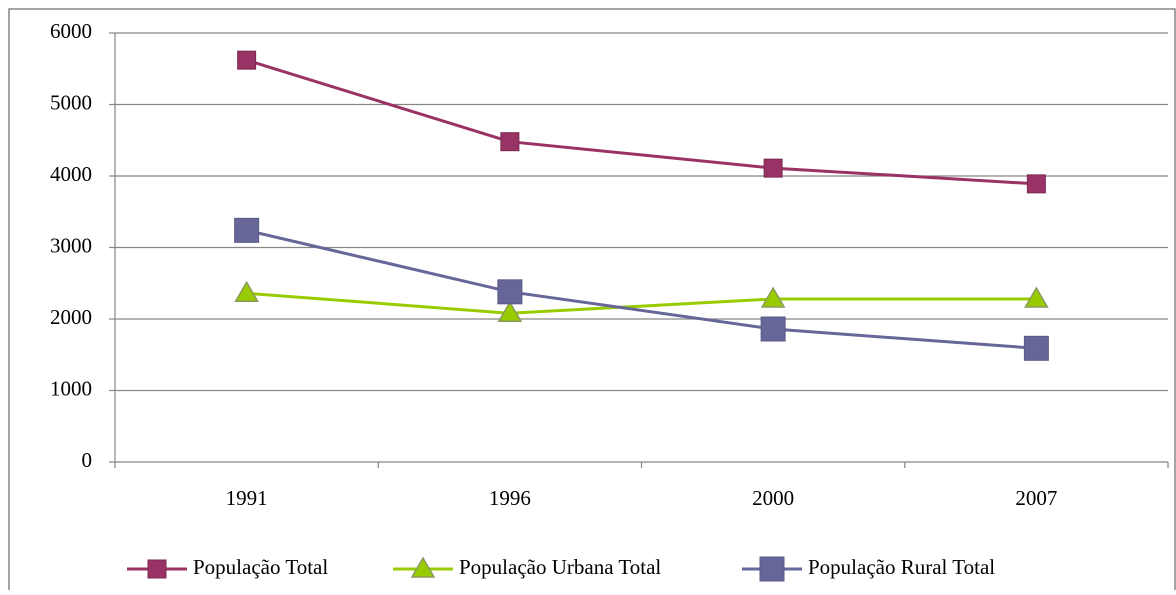 The image size is (1176, 595). Describe the element at coordinates (71, 174) in the screenshot. I see `y-tick-label: 4000` at that location.